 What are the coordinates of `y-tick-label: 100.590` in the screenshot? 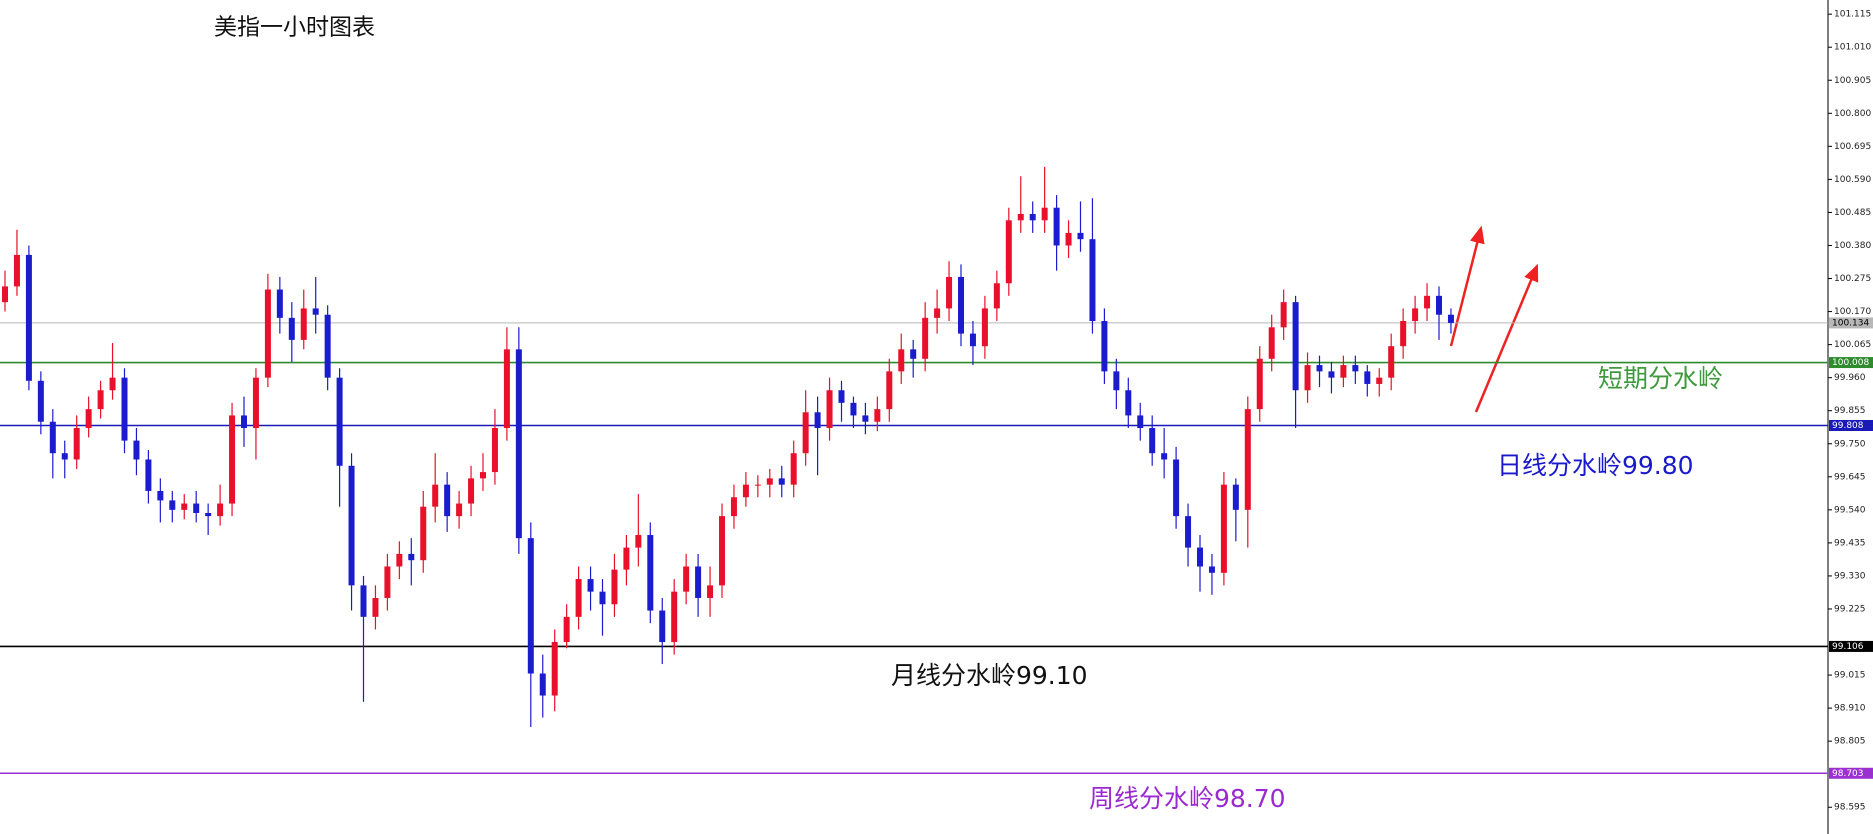 It's located at (1852, 180).